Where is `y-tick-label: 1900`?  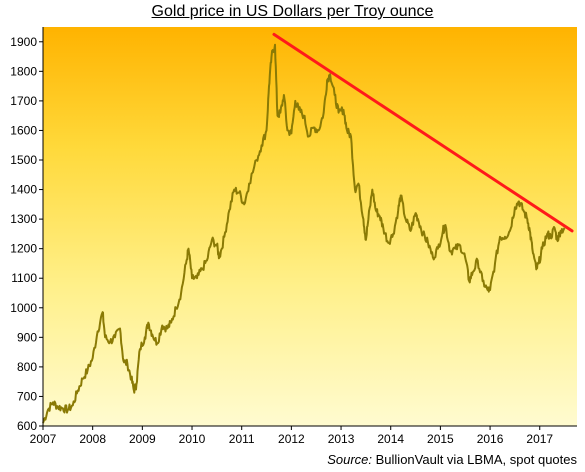
y-tick-label: 1900 is located at coordinates (23, 42).